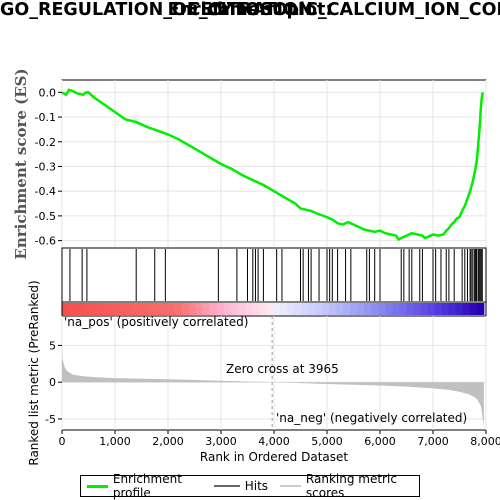 Image resolution: width=500 pixels, height=500 pixels. Describe the element at coordinates (168, 441) in the screenshot. I see `x-tick-label: 2,000` at that location.